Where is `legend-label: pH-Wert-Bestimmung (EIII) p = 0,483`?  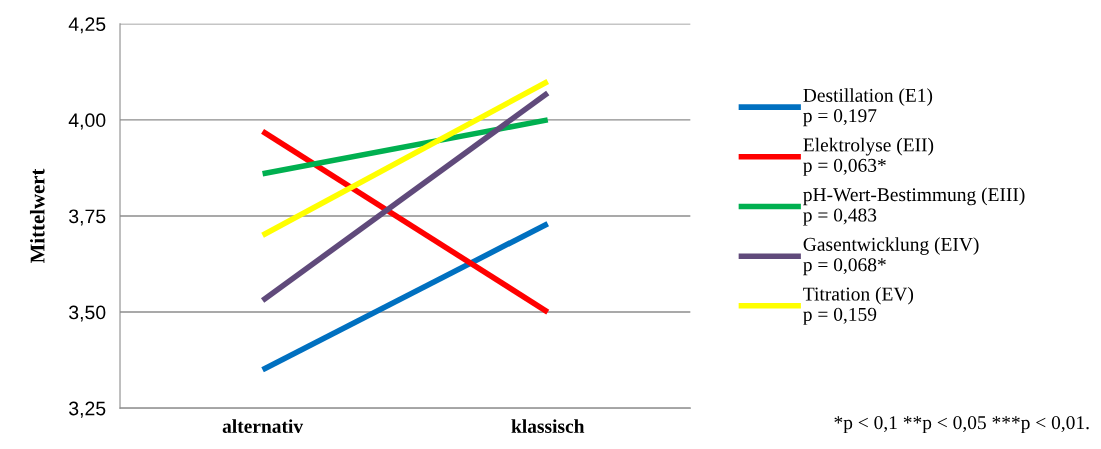 legend-label: pH-Wert-Bestimmung (EIII) p = 0,483 is located at coordinates (914, 206).